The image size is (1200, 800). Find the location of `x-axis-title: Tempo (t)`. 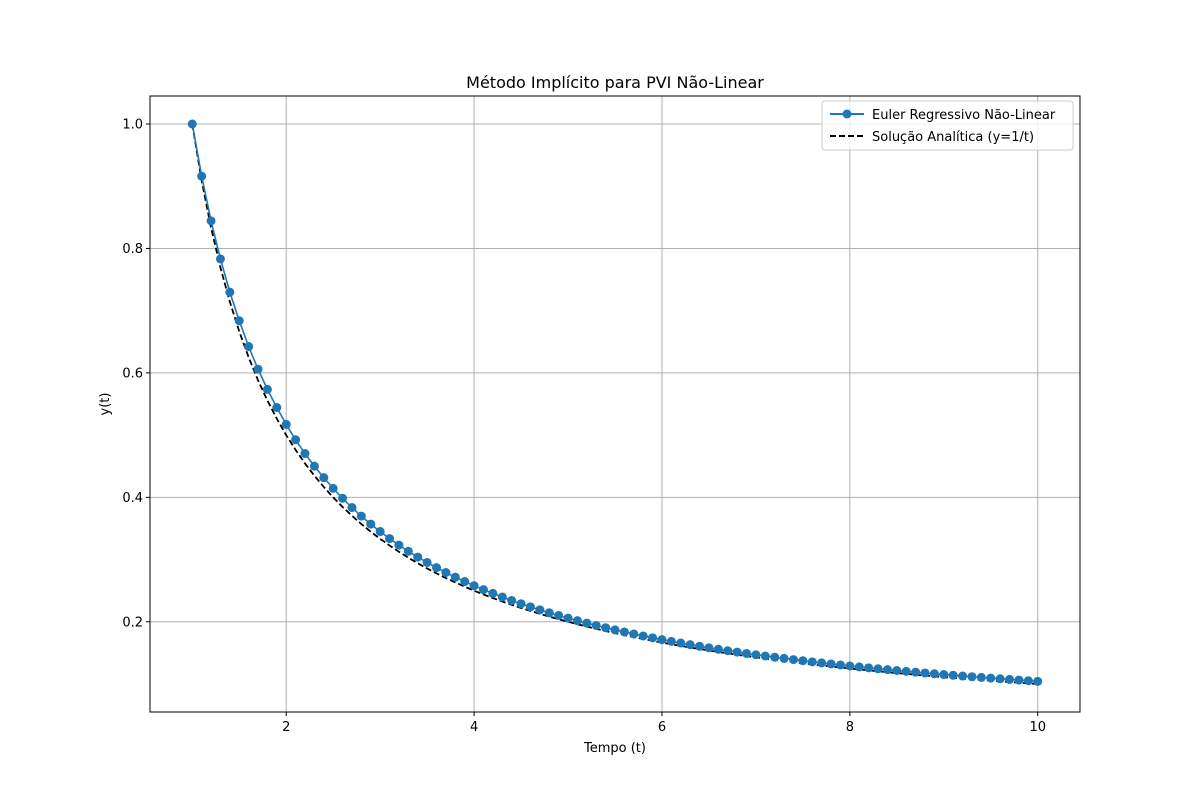

x-axis-title: Tempo (t) is located at coordinates (614, 748).